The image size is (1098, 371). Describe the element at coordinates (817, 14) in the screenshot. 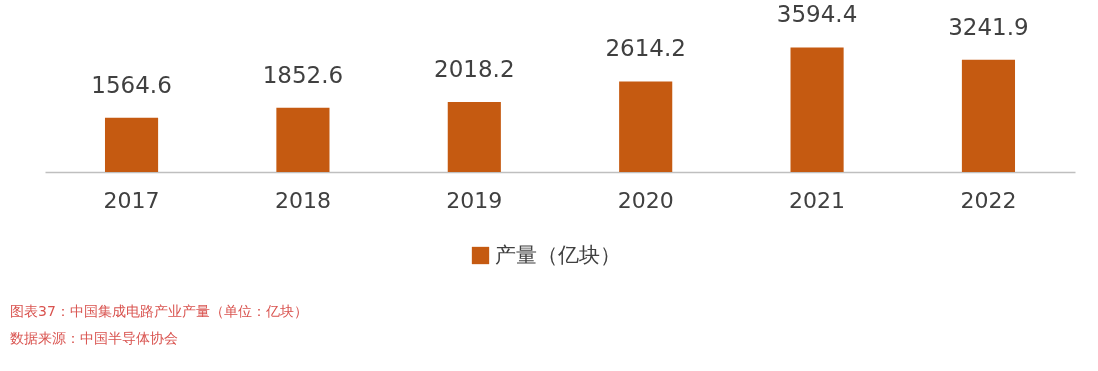

I see `data-label: 3594.4` at that location.